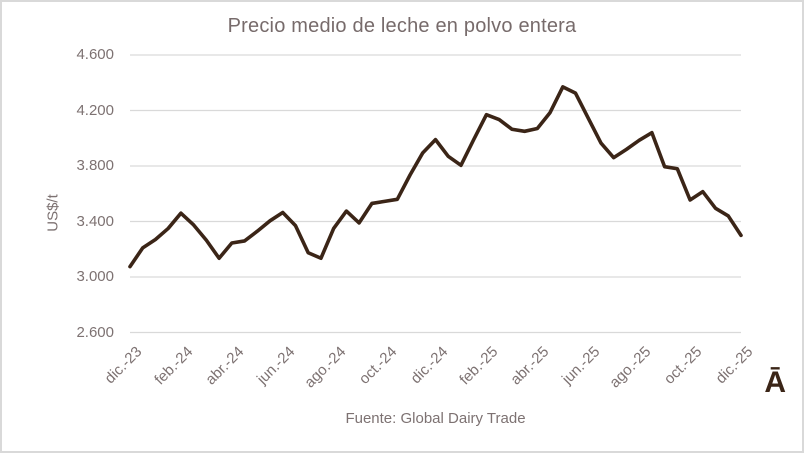 The width and height of the screenshot is (804, 455). I want to click on y-tick-label: 2.600, so click(95, 332).